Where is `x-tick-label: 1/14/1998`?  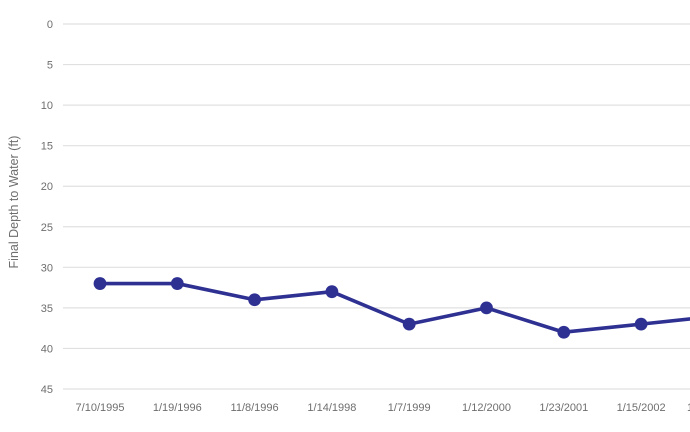 x-tick-label: 1/14/1998 is located at coordinates (331, 408).